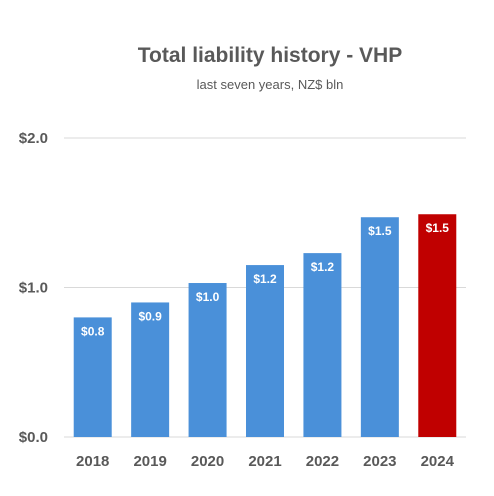 Image resolution: width=494 pixels, height=496 pixels. Describe the element at coordinates (149, 461) in the screenshot. I see `x-tick-label: 2019` at that location.